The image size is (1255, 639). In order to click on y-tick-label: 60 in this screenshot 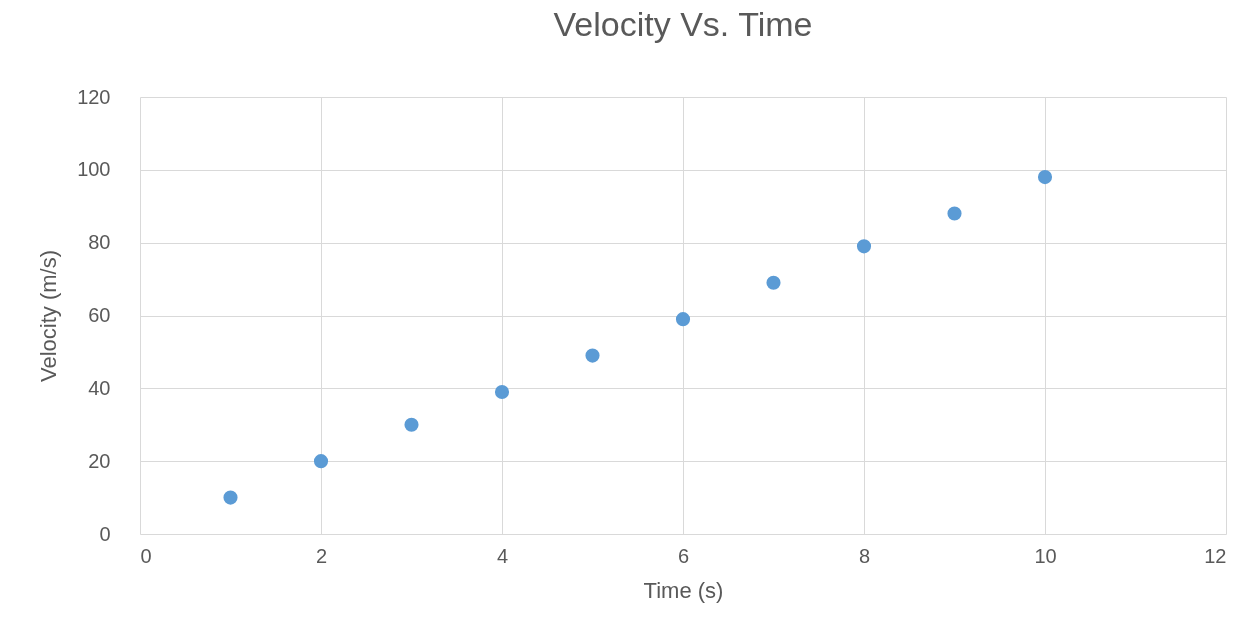, I will do `click(99, 315)`.